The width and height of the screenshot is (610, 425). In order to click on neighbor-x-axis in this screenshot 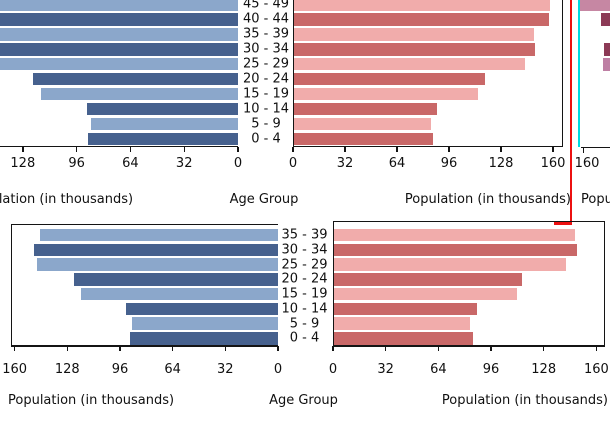, I will do `click(595, 147)`.